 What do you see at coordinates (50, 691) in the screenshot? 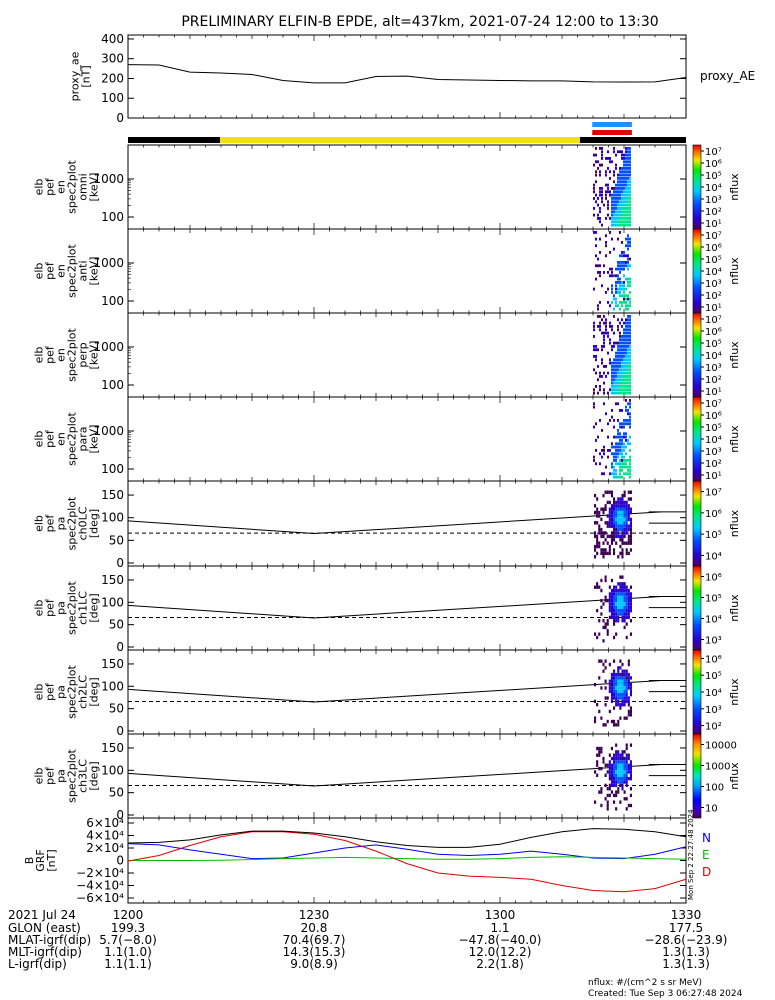
I see `pitch-panel-ylabel: pef` at bounding box center [50, 691].